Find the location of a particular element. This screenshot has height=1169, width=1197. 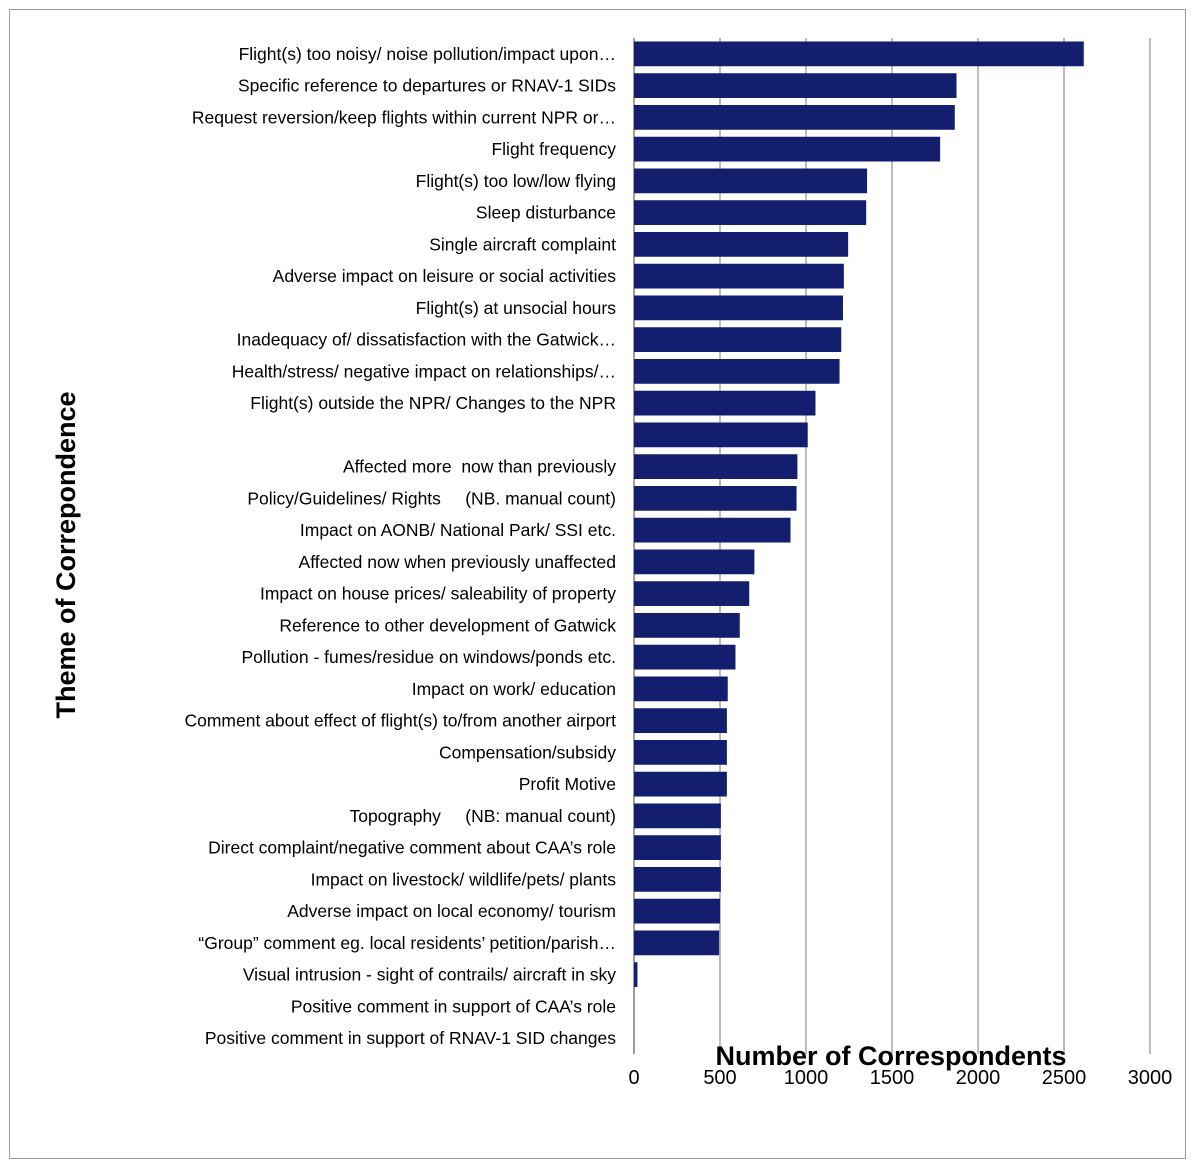

category-label: Impact on AONB/ National Park/ SSI etc. is located at coordinates (458, 530).